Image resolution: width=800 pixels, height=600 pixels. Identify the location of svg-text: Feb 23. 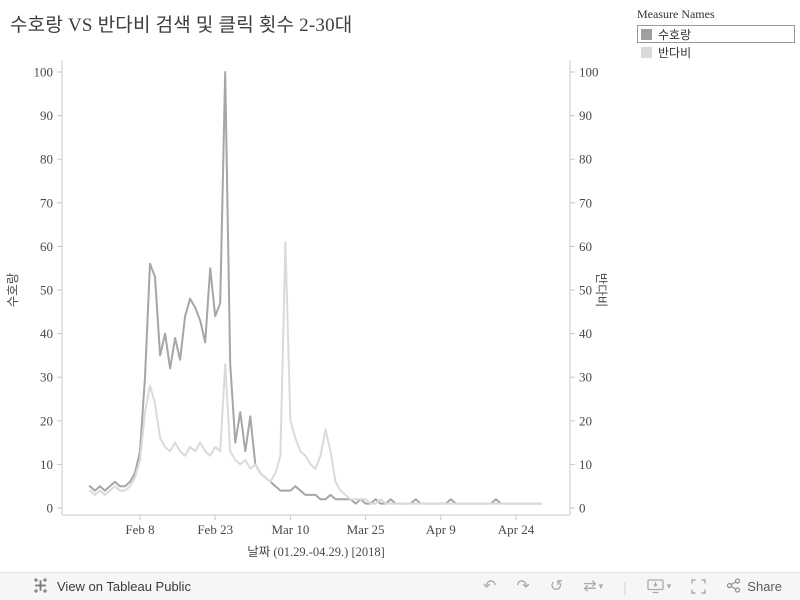
(215, 529).